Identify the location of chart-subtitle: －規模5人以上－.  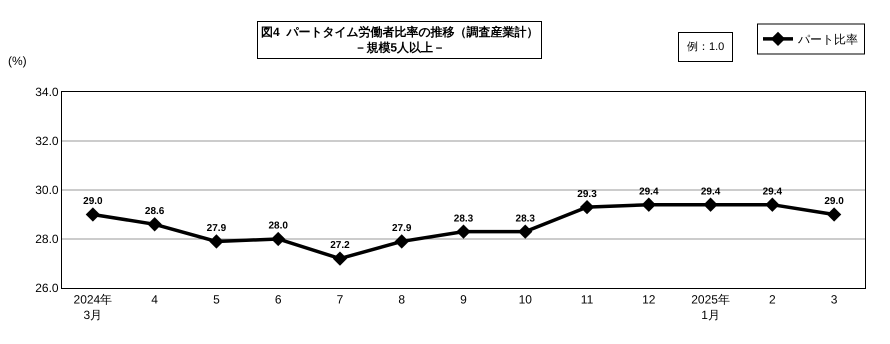
(400, 47).